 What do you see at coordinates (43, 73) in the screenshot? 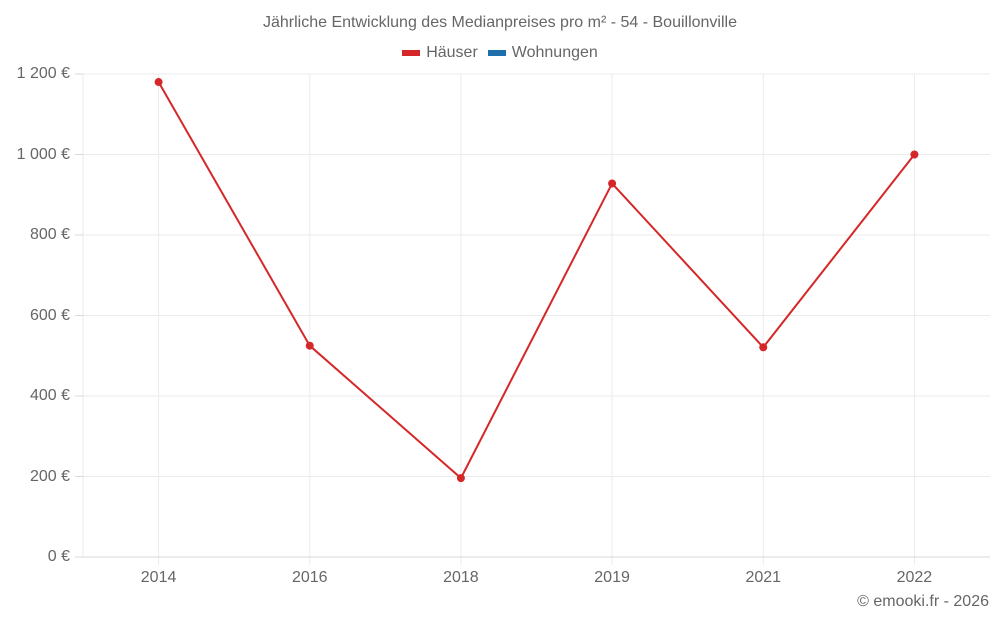
I see `y-tick-label: 1 200 €` at bounding box center [43, 73].